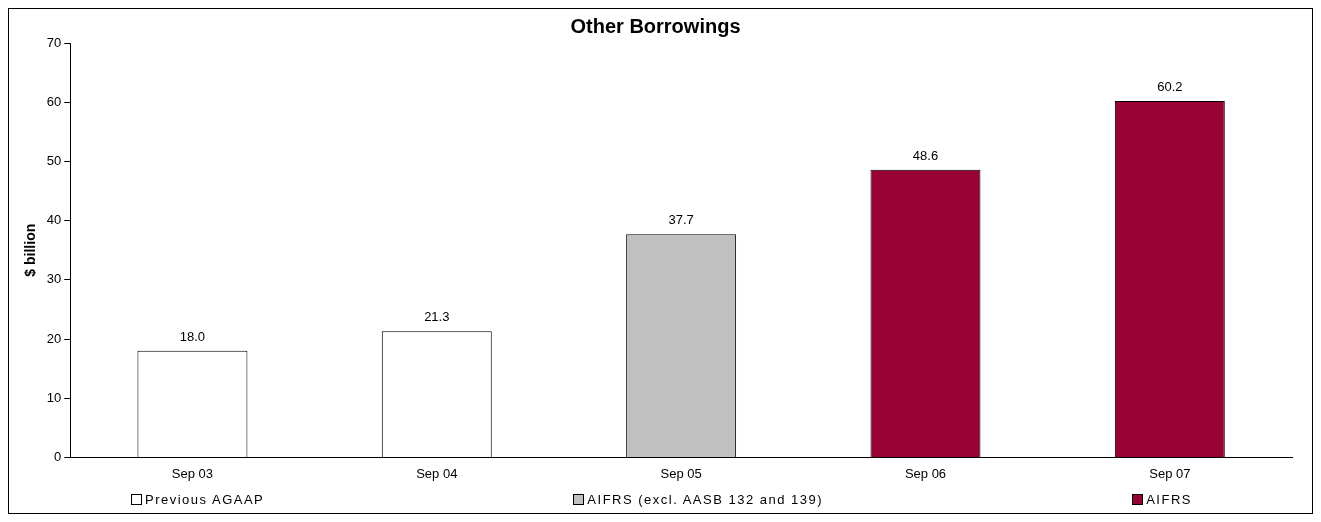  What do you see at coordinates (54, 279) in the screenshot?
I see `y-tick-label: 30` at bounding box center [54, 279].